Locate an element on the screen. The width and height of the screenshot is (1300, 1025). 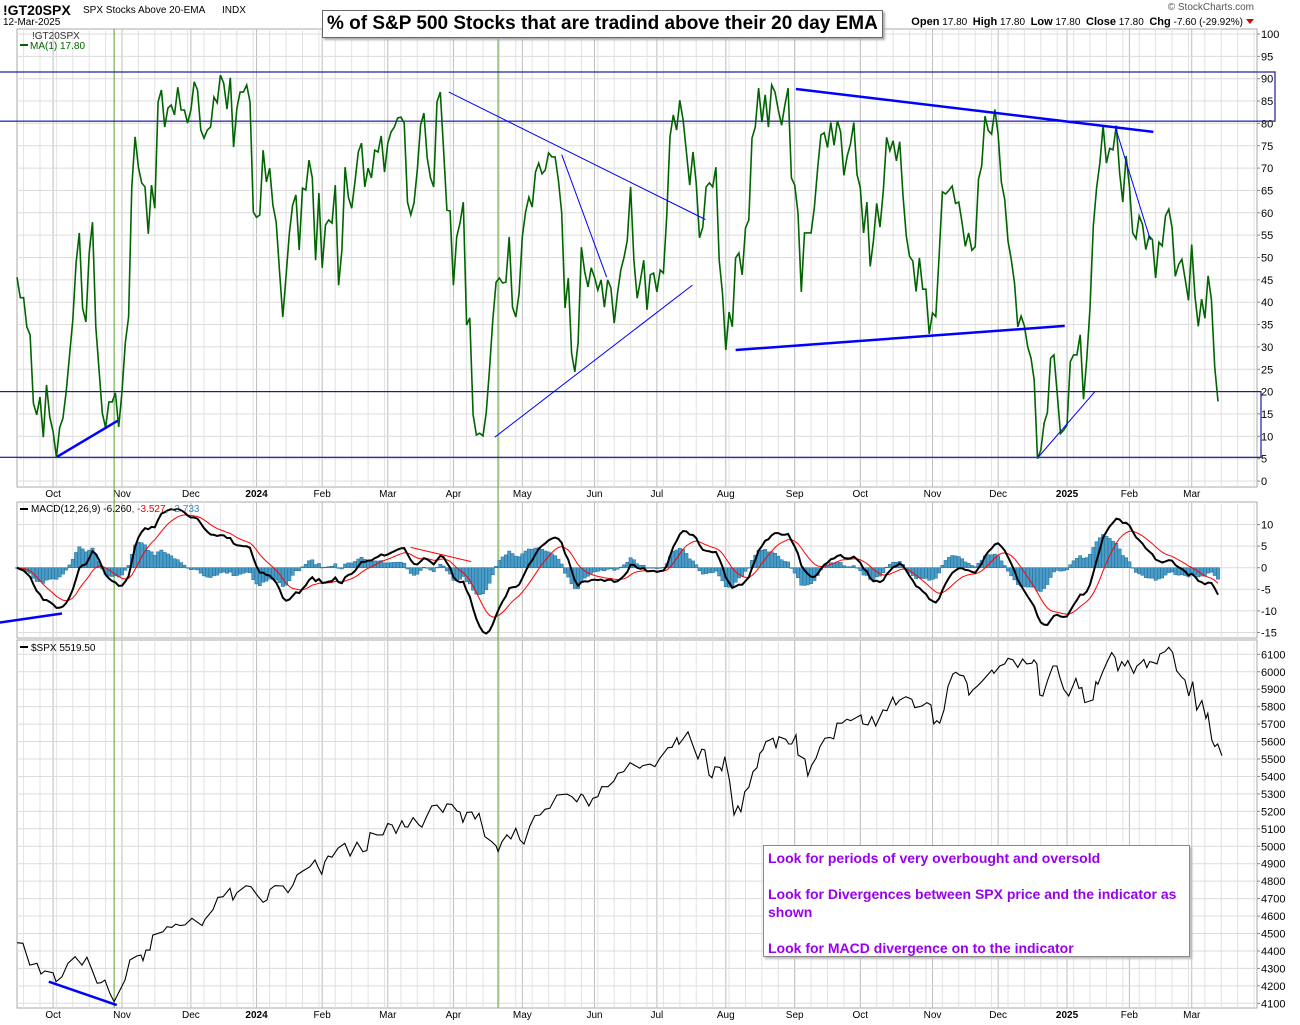
y-tick-label: 5500 is located at coordinates (1273, 760).